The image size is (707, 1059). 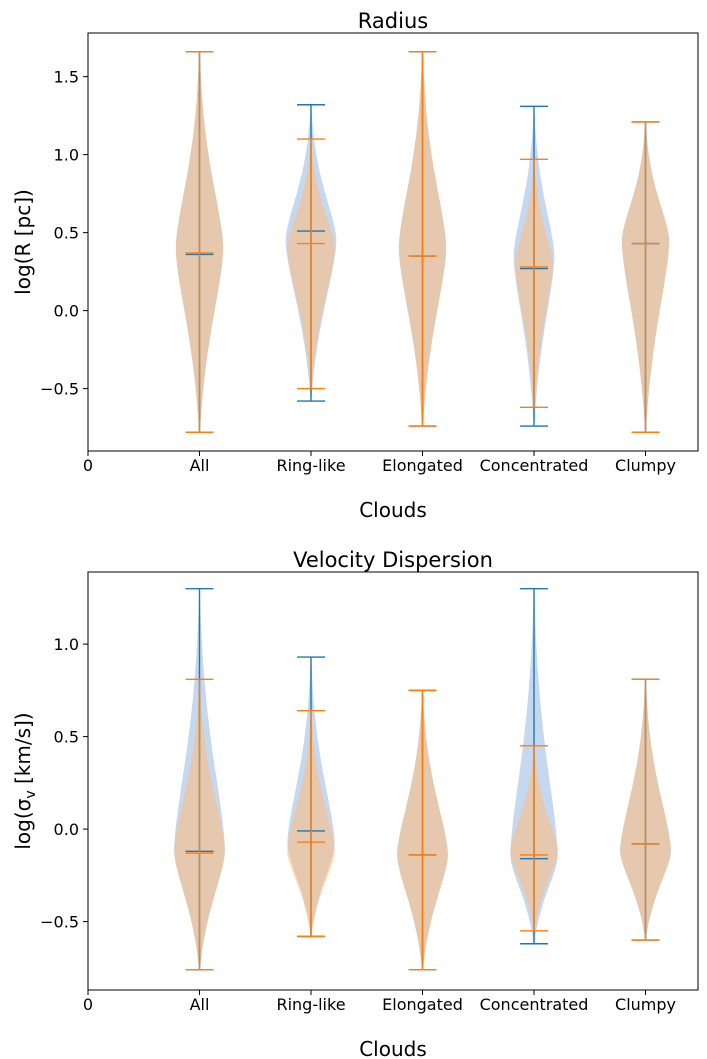 What do you see at coordinates (393, 560) in the screenshot?
I see `velocity-title: Velocity Dispersion` at bounding box center [393, 560].